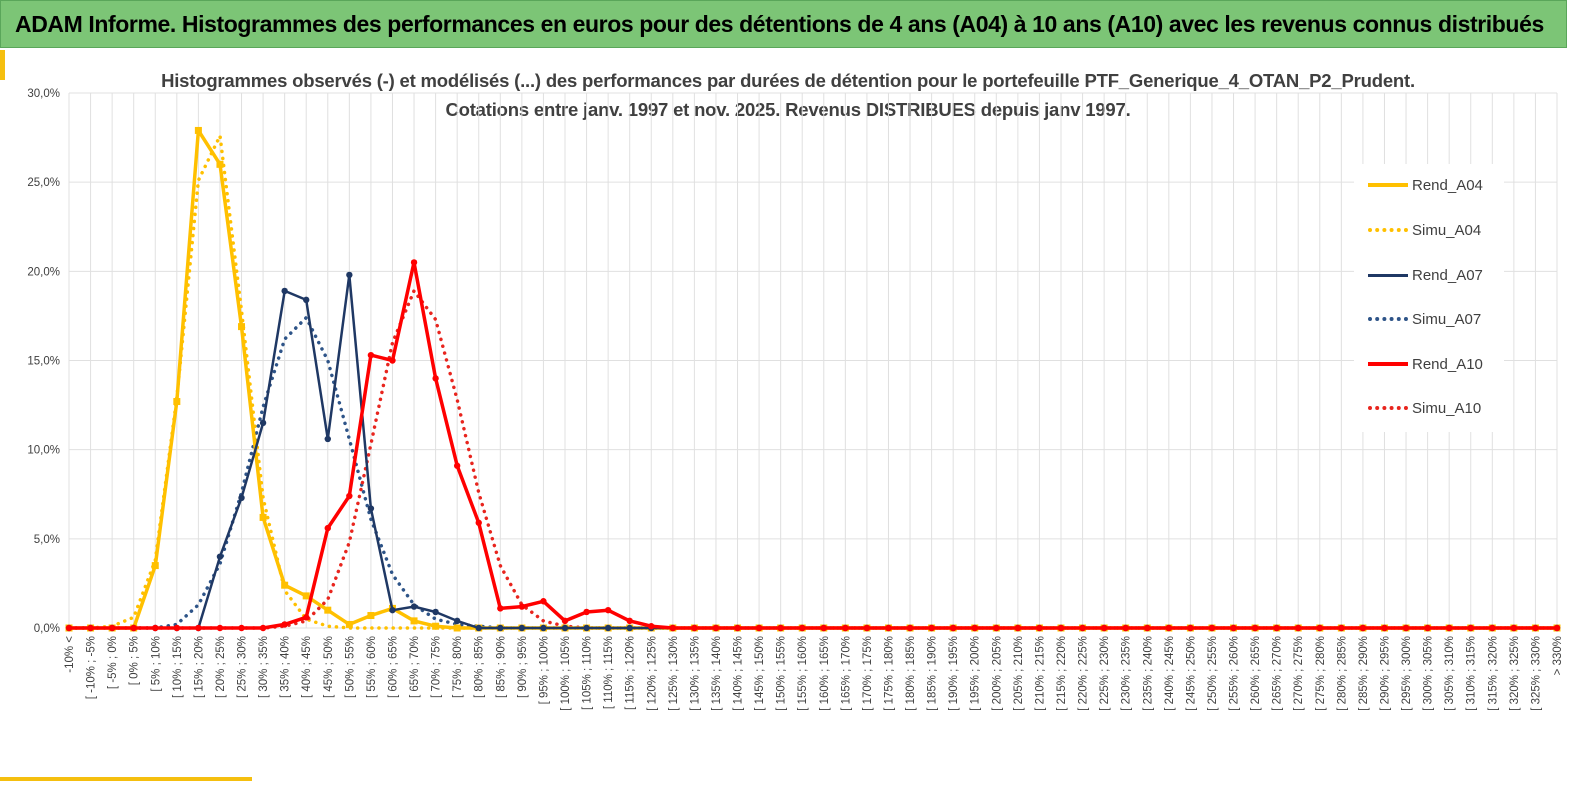 The height and width of the screenshot is (789, 1569). Describe the element at coordinates (243, 667) in the screenshot. I see `x-tick-label: [ 25% ; 30%` at that location.